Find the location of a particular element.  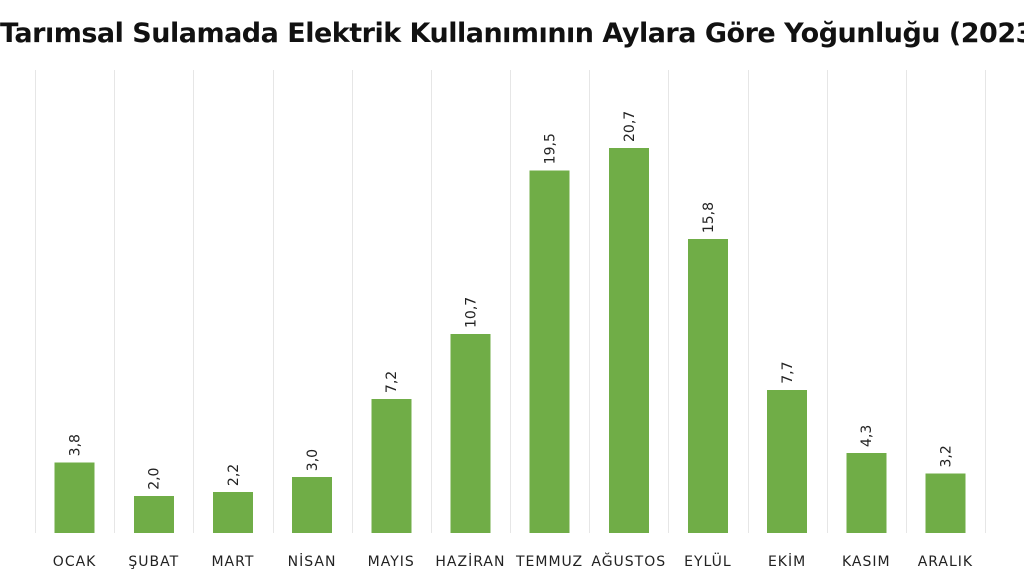

value-label: 2,2 is located at coordinates (234, 475).